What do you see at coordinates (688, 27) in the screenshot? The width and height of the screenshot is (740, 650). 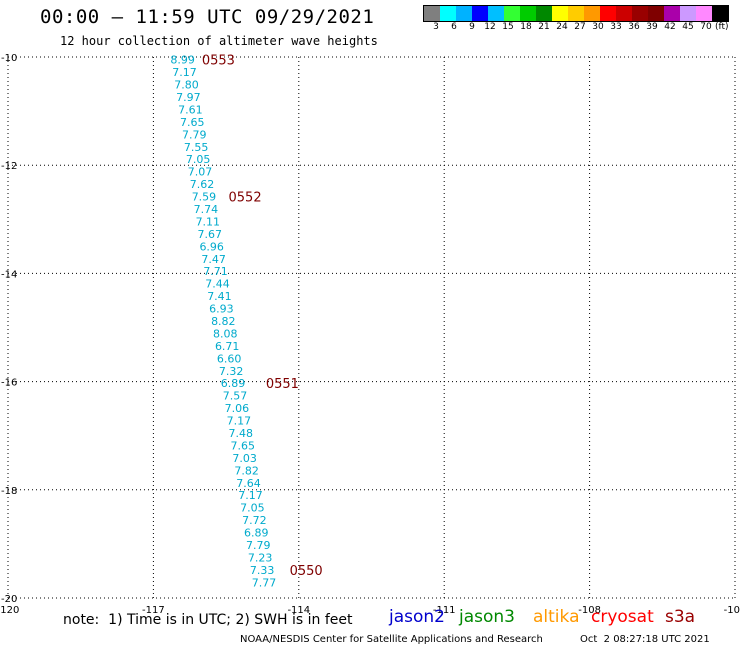 I see `color-scale-label: 45` at bounding box center [688, 27].